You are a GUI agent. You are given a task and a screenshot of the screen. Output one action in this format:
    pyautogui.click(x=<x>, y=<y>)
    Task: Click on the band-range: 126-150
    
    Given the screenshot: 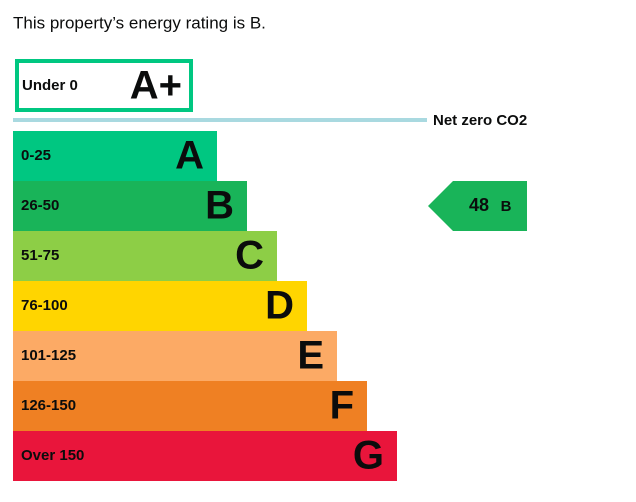 What is the action you would take?
    pyautogui.click(x=48, y=405)
    